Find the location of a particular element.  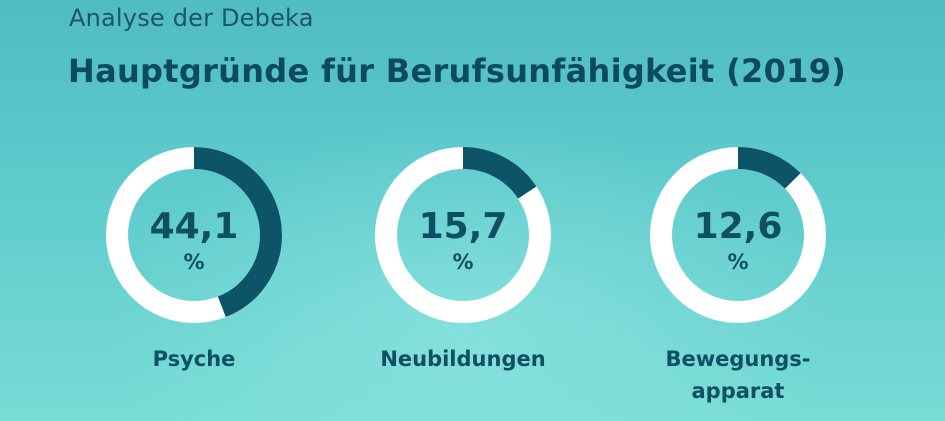

donut-value: 15,7 is located at coordinates (463, 226).